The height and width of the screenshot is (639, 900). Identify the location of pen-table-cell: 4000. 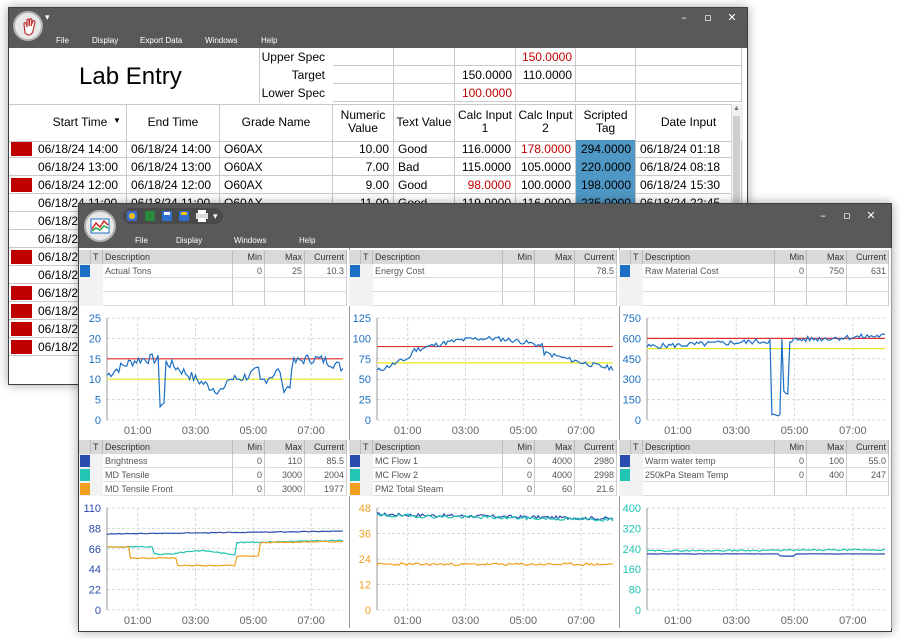
(555, 461).